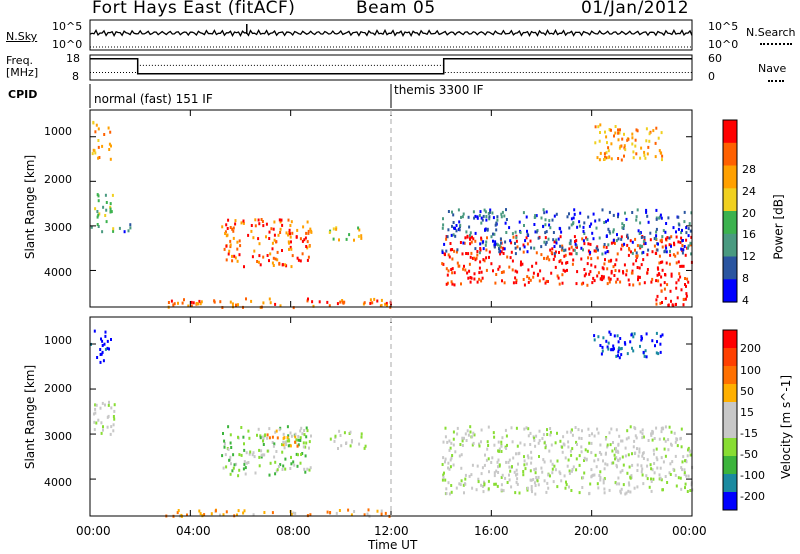 This screenshot has height=554, width=800. What do you see at coordinates (58, 482) in the screenshot?
I see `velocity-ytick-1000: 4000` at bounding box center [58, 482].